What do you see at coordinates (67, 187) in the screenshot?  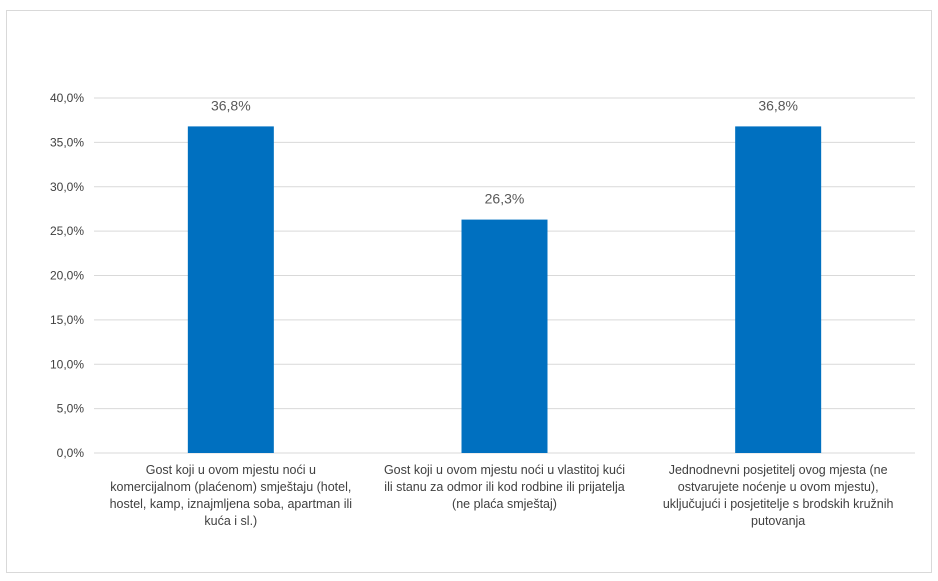 I see `y-tick-label: 30,0%` at bounding box center [67, 187].